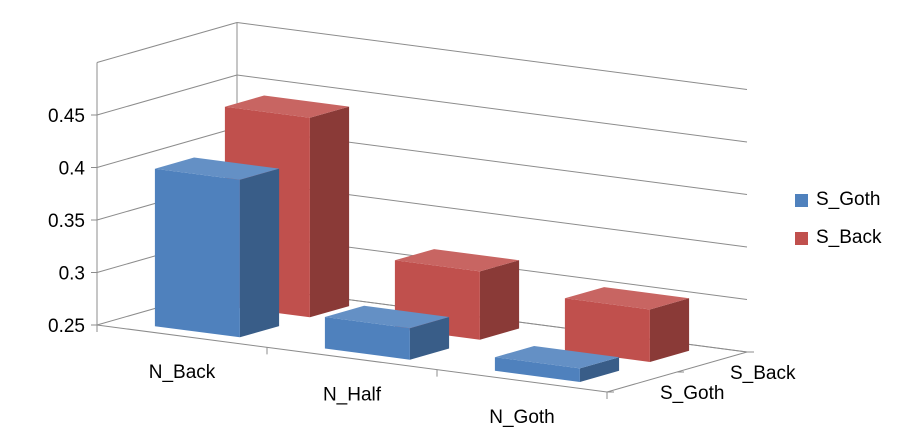  Describe the element at coordinates (352, 394) in the screenshot. I see `x-tick-label: N_Half` at that location.